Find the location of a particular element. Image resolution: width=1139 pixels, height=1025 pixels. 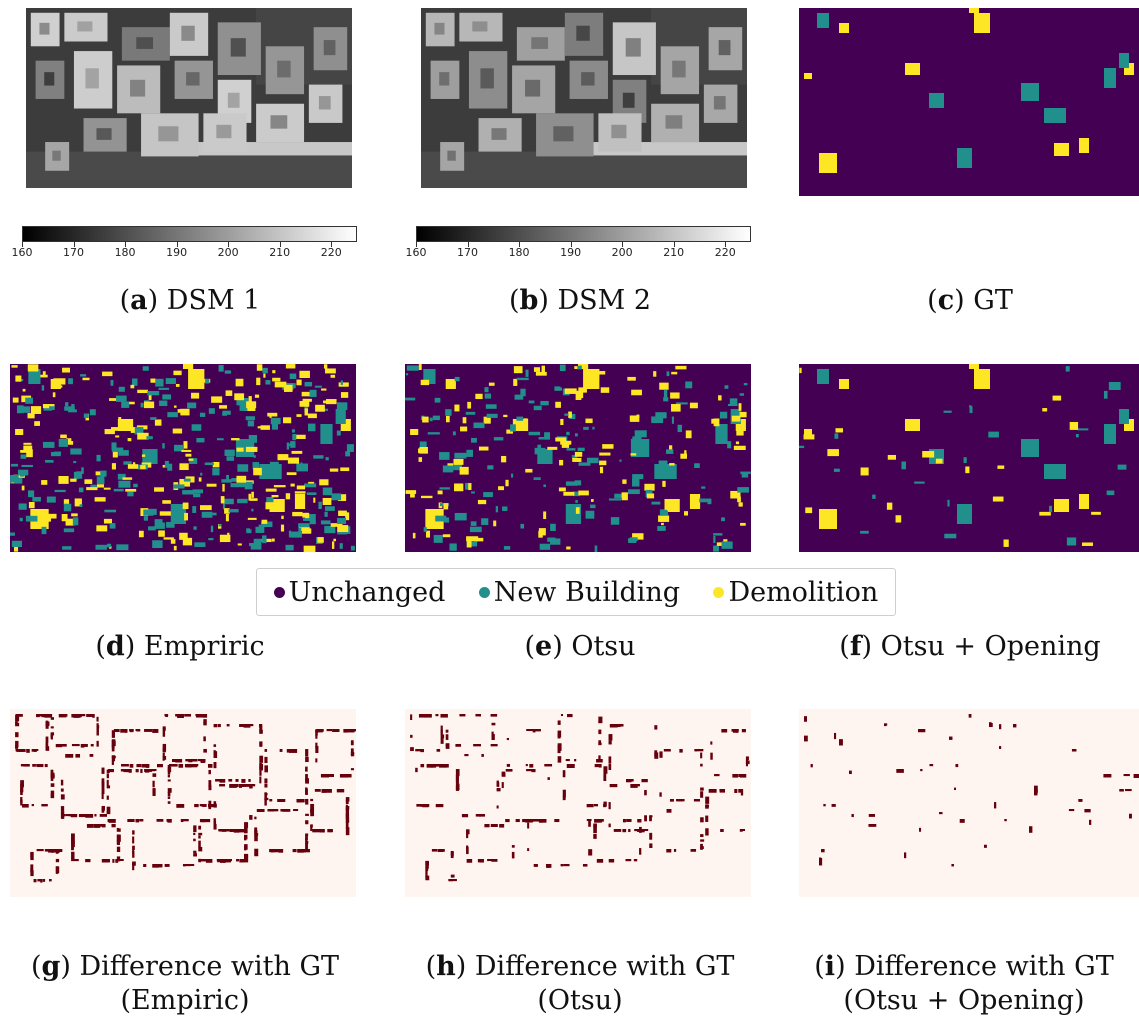

legend-new-building: New Building is located at coordinates (579, 592).